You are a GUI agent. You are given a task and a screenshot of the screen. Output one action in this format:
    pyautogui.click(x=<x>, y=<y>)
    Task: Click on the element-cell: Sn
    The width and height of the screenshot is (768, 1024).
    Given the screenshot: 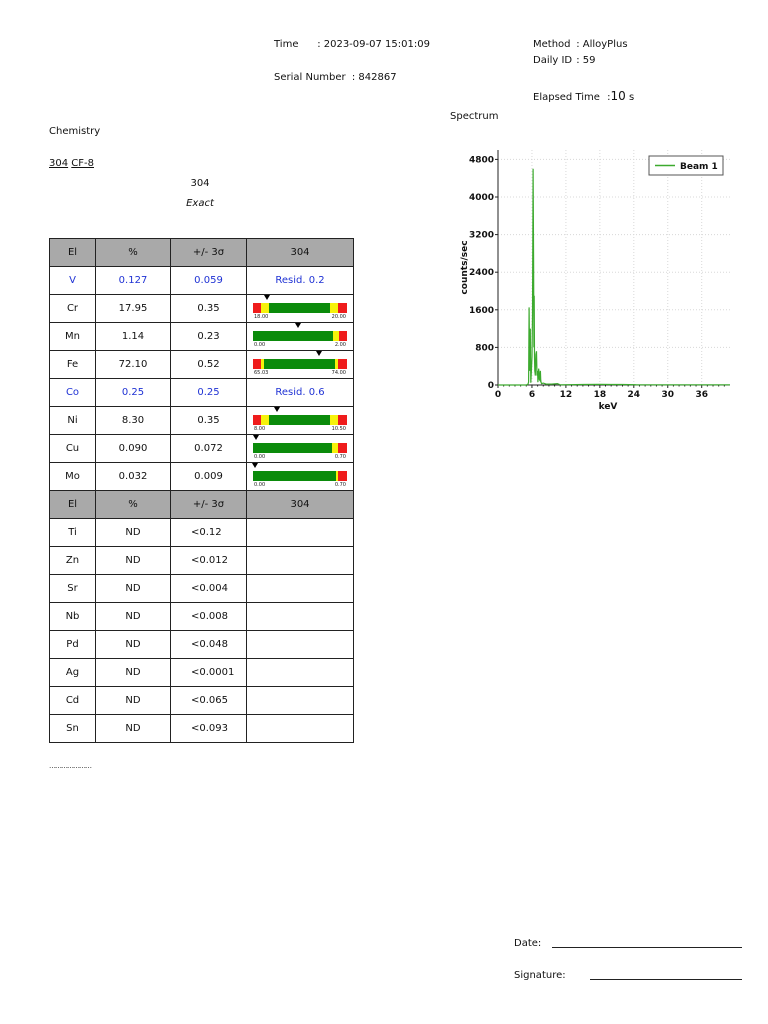 What is the action you would take?
    pyautogui.click(x=72, y=728)
    